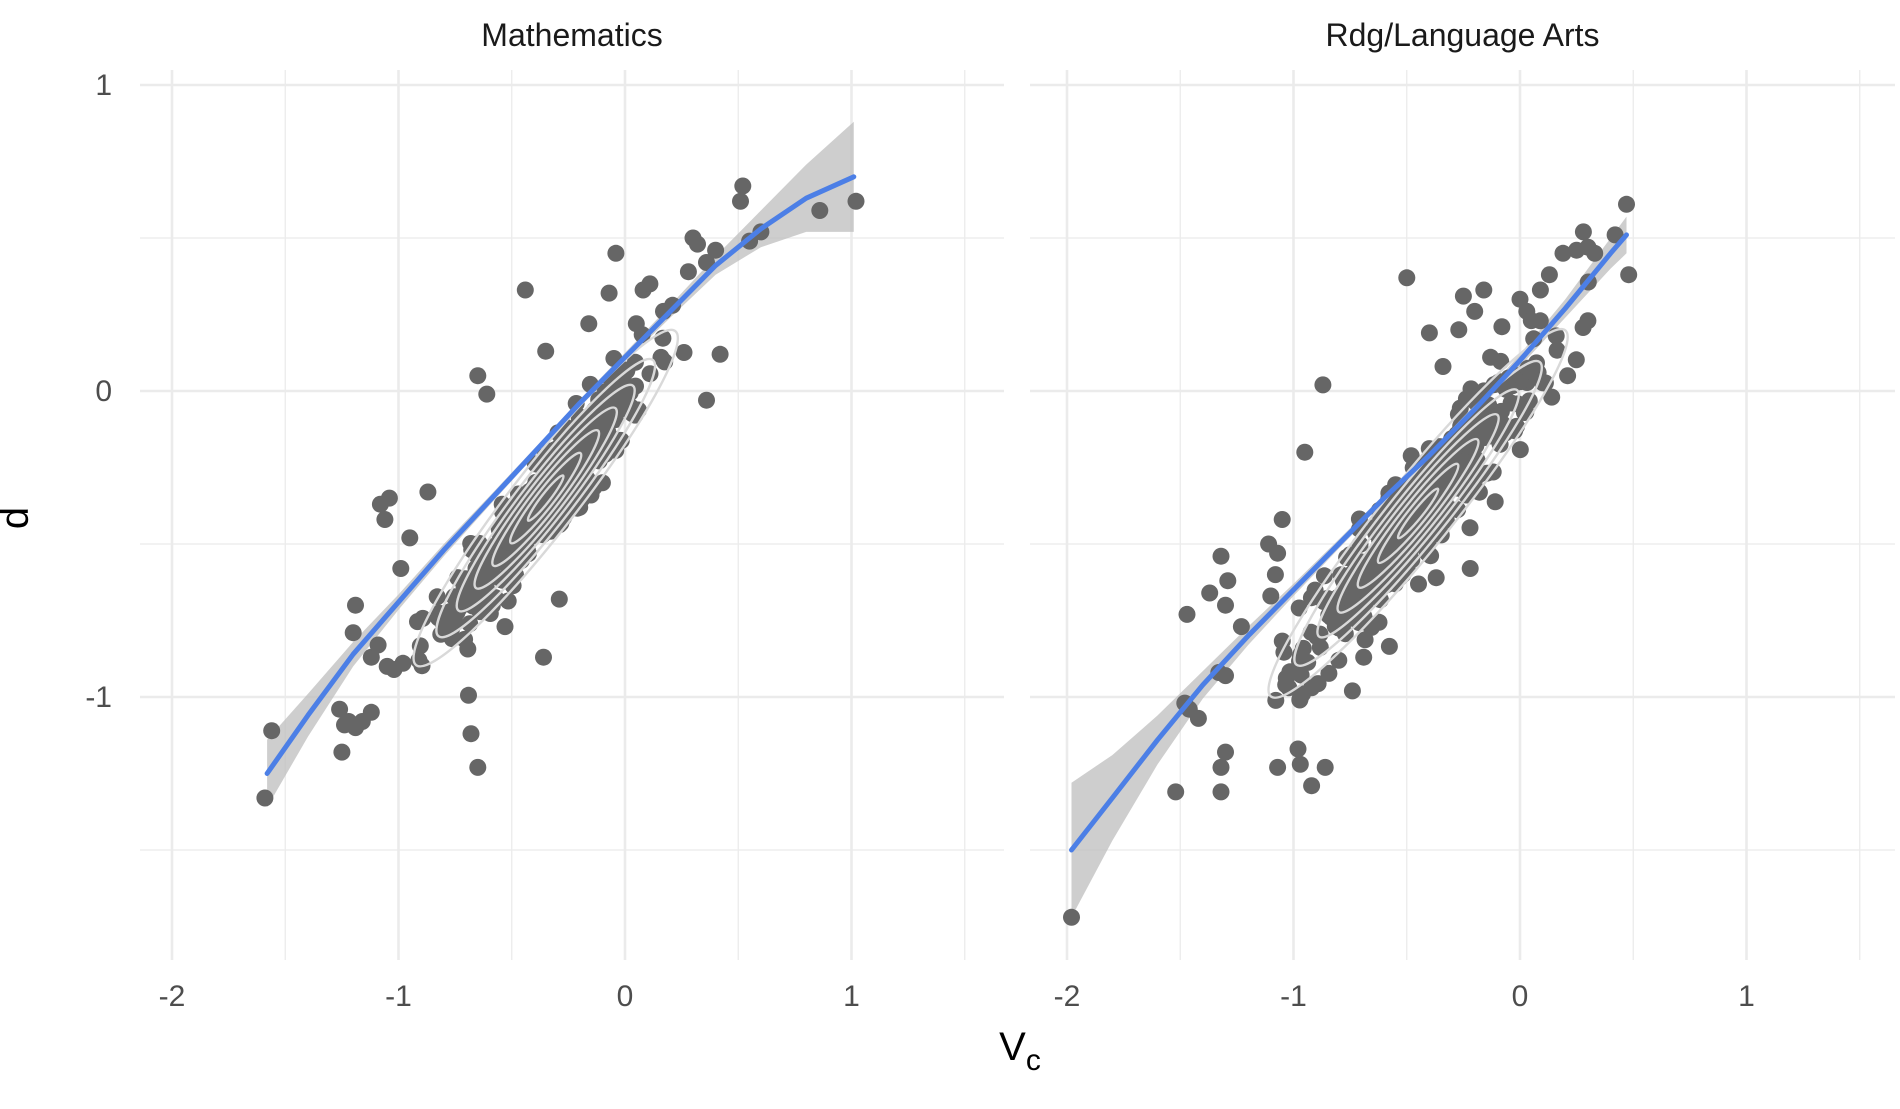  What do you see at coordinates (625, 996) in the screenshot?
I see `x-tick-label: 0` at bounding box center [625, 996].